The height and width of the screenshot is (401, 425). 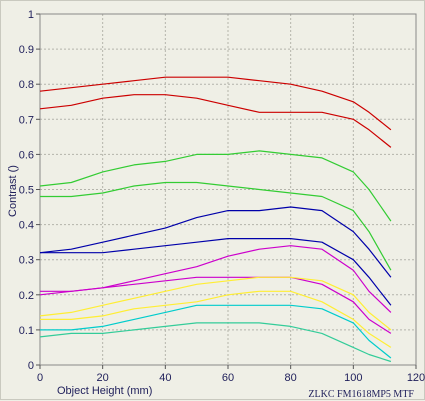 I want to click on y-tick-label: 0.2, so click(x=26, y=296).